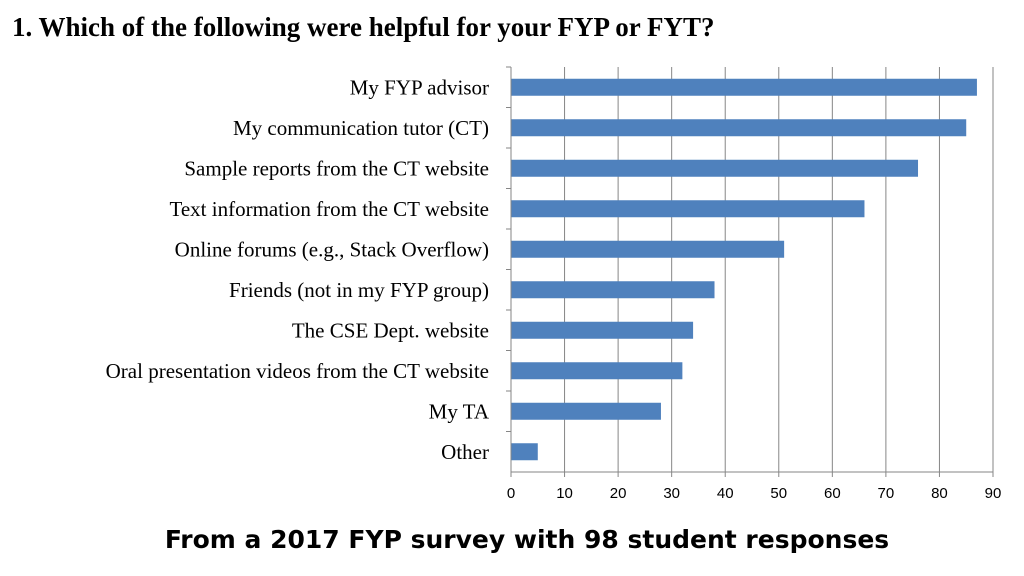 This screenshot has width=1024, height=576. Describe the element at coordinates (390, 330) in the screenshot. I see `category-label: The CSE Dept. website` at that location.